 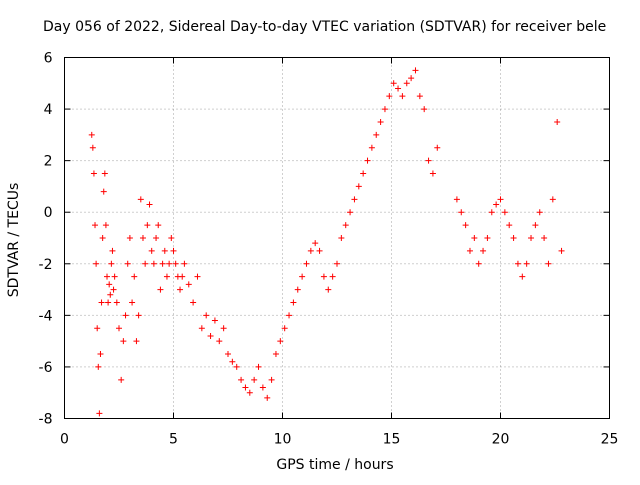 I want to click on x-tick-label: 20, so click(x=501, y=440).